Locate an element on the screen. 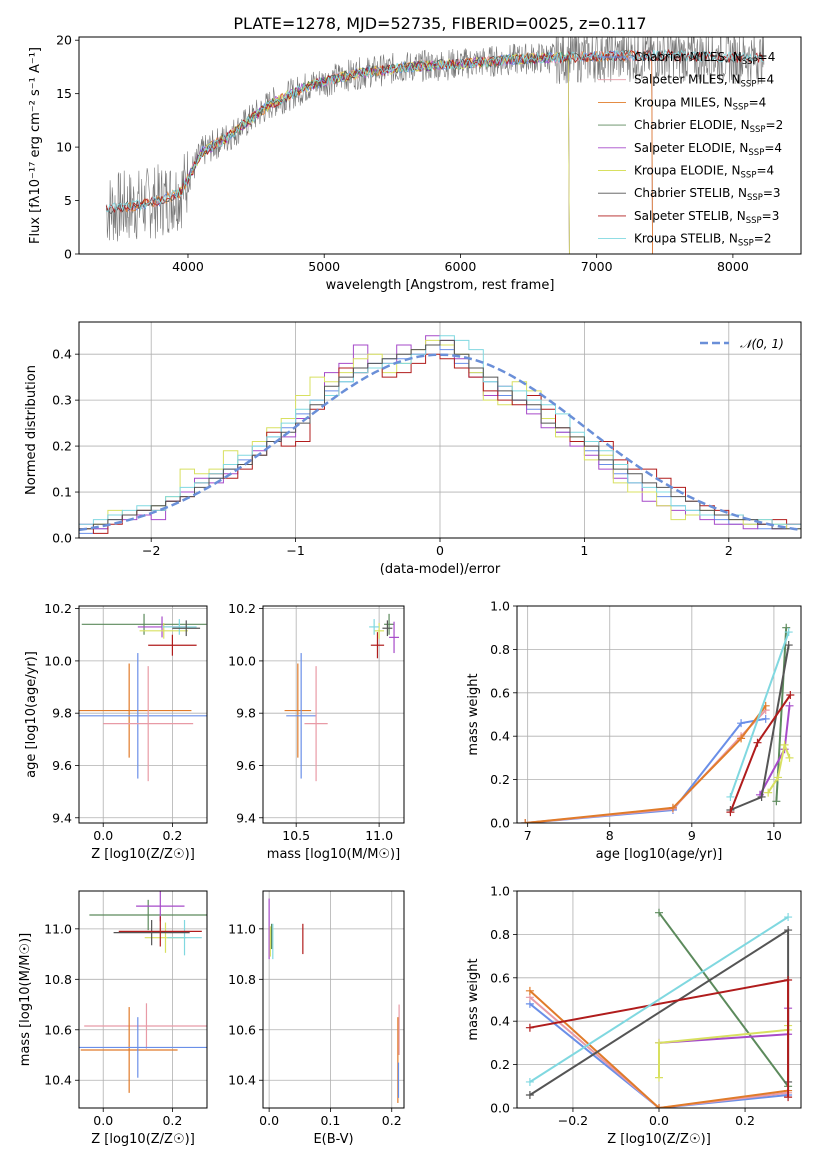  x-tick-label: 10 is located at coordinates (774, 835).